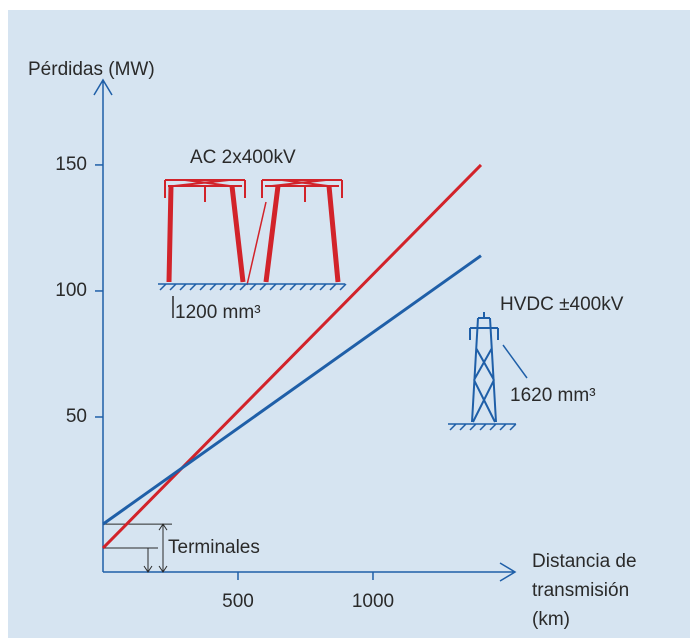 The image size is (690, 638). Describe the element at coordinates (71, 290) in the screenshot. I see `y-tick-label: 100` at that location.